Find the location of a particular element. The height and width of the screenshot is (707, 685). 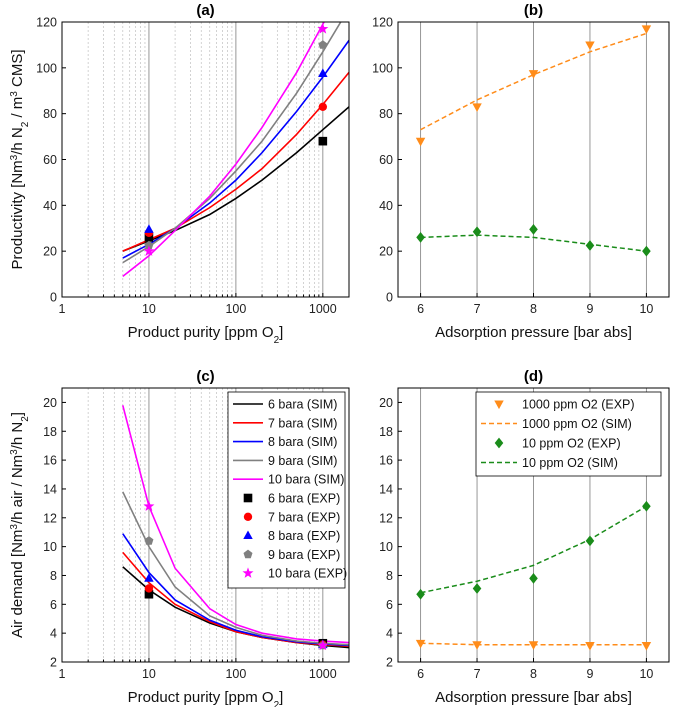

legend-entry-label: 9 bara (SIM) is located at coordinates (302, 461).